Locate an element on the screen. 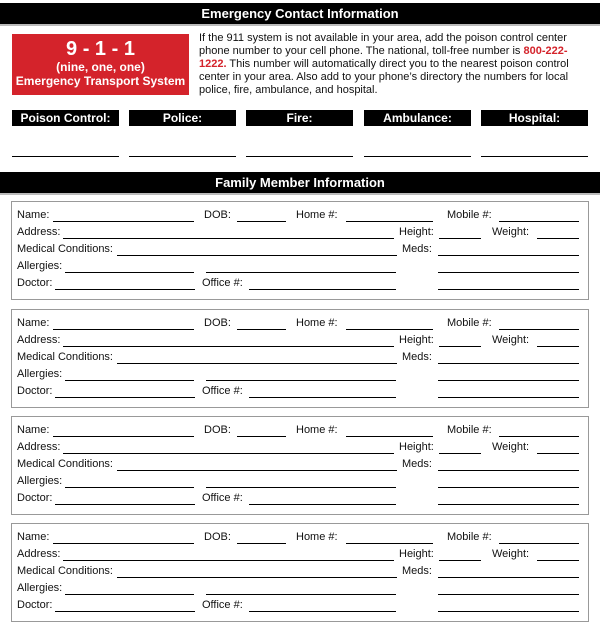 This screenshot has width=600, height=623. hospital-entry-line is located at coordinates (534, 156).